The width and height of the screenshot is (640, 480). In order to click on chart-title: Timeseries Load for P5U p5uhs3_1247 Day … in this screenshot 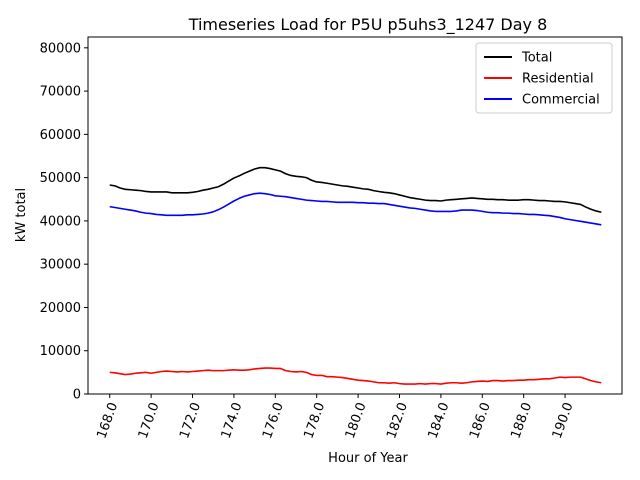, I will do `click(368, 25)`.